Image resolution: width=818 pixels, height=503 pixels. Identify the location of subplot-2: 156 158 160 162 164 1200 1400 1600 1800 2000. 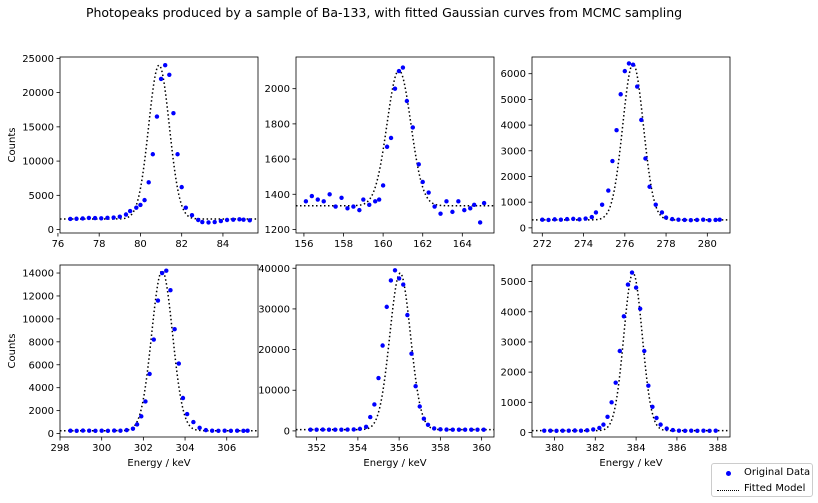
(380, 153).